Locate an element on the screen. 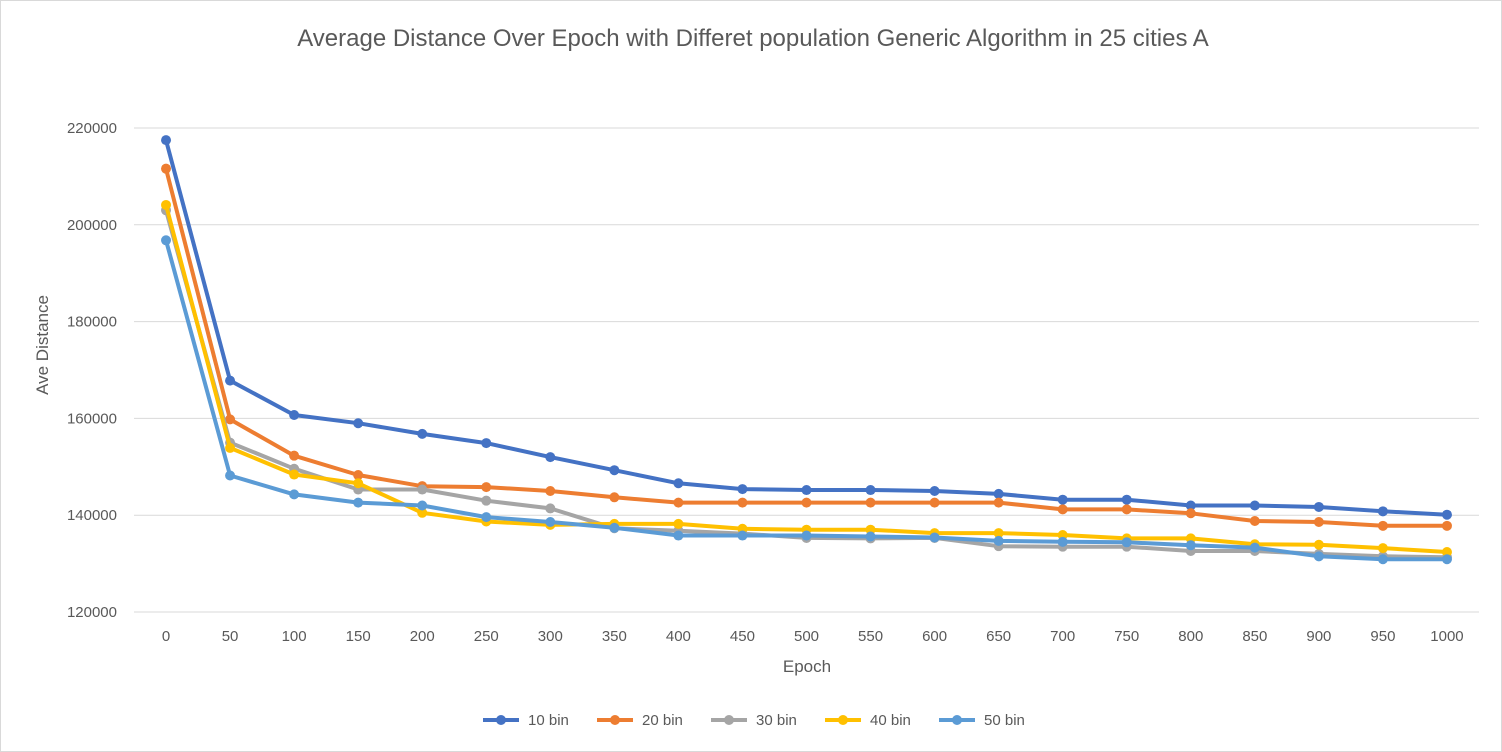 This screenshot has height=752, width=1502. x-tick-label: 700 is located at coordinates (1062, 636).